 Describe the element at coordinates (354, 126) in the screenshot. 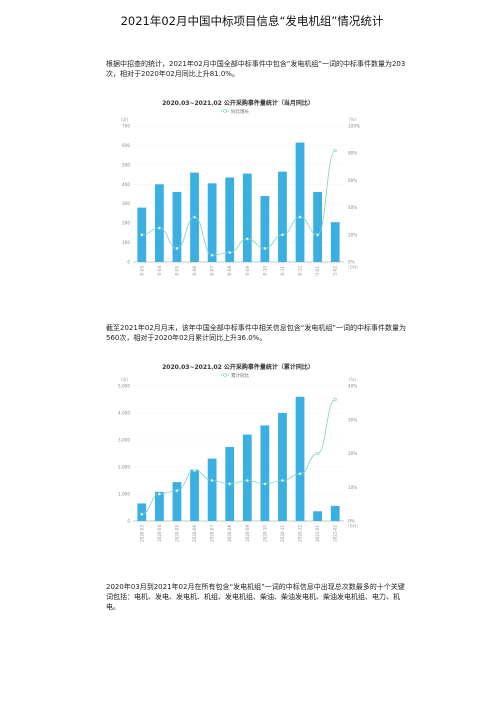

I see `y2-tick-label: 100%` at that location.